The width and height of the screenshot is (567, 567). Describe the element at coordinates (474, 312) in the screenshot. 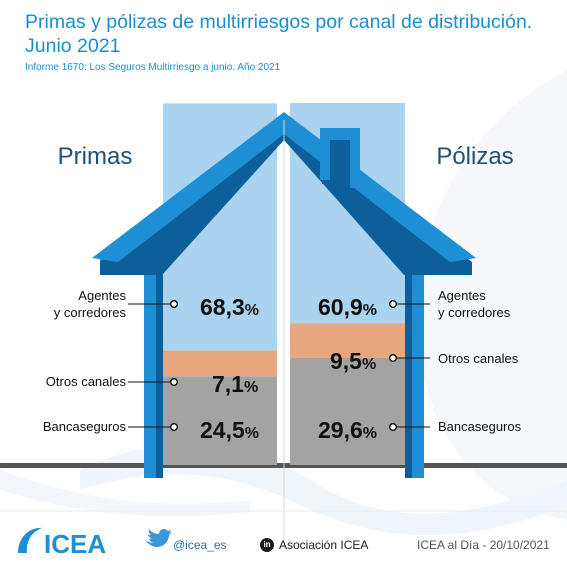

I see `label-right-agentes-2: y corredores` at that location.